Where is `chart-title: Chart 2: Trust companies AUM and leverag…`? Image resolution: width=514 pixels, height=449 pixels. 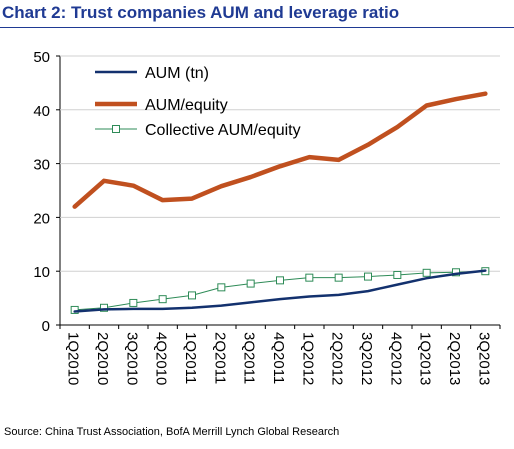
chart-title: Chart 2: Trust companies AUM and leverag… is located at coordinates (201, 12).